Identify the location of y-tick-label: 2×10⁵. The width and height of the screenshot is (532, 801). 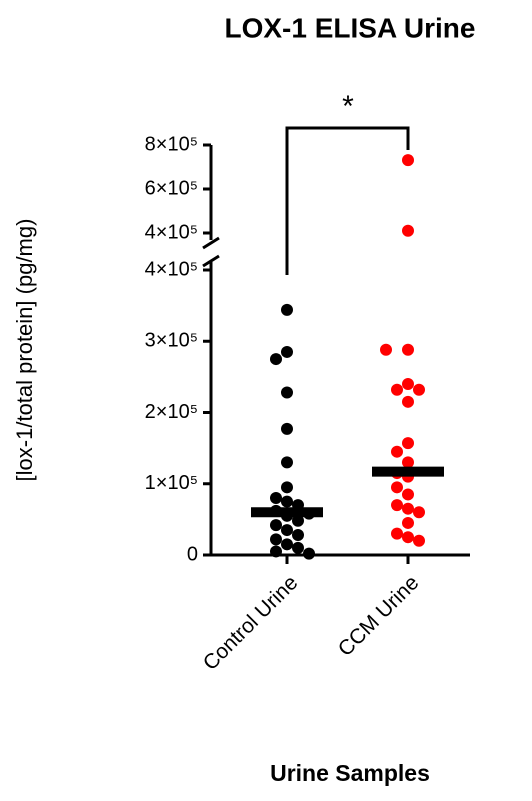
(171, 412).